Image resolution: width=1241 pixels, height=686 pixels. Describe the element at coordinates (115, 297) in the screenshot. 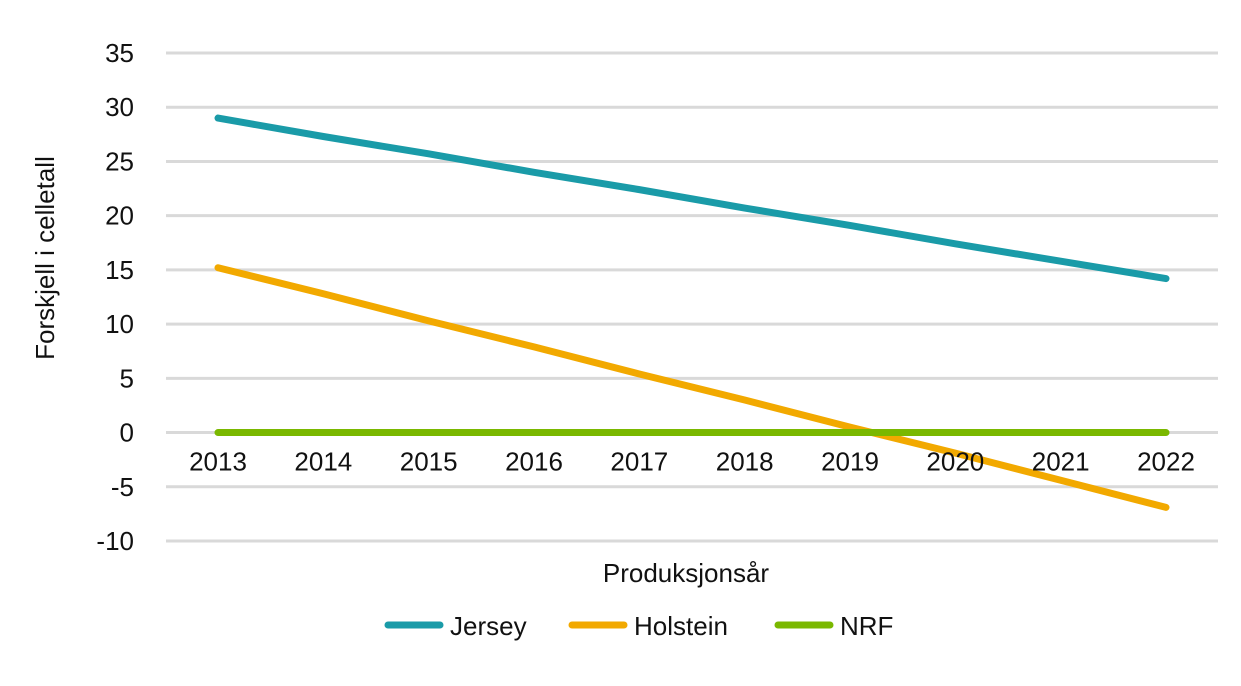

I see `y-axis-ticks: 35 30 25 20 15 10 5 0 -5 -10` at that location.